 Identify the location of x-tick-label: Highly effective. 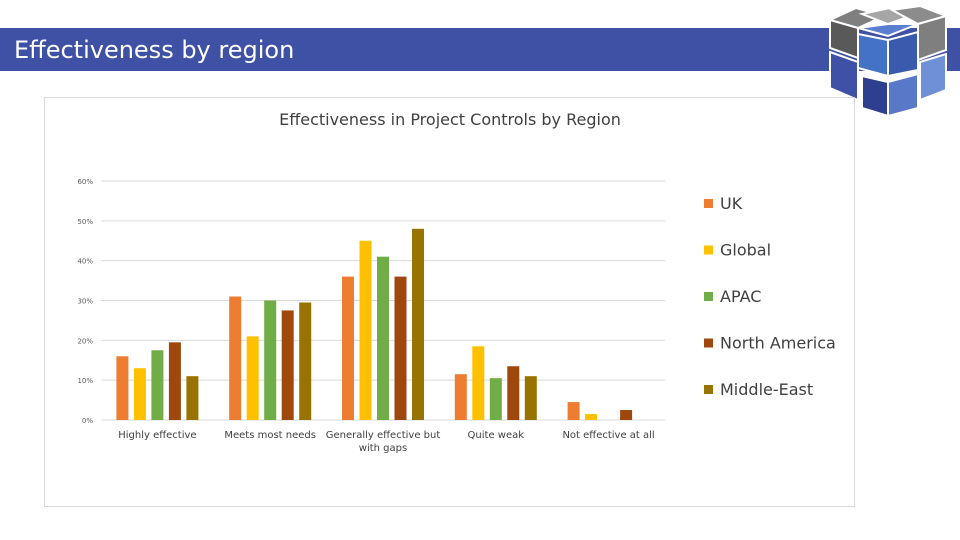
(157, 435).